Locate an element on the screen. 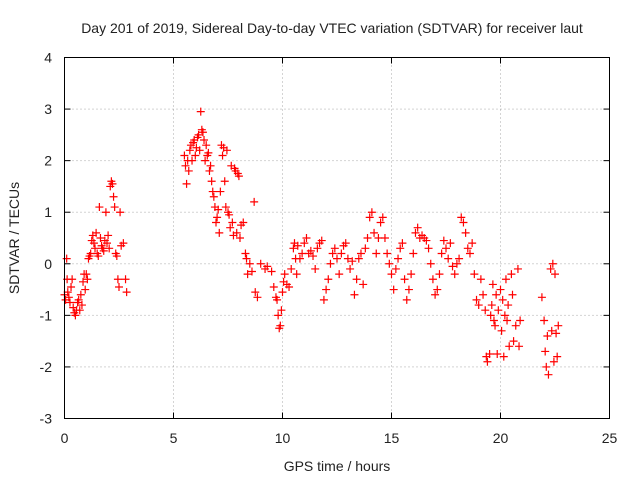  x-tick-labels: 0 5 10 15 20 25 is located at coordinates (339, 438).